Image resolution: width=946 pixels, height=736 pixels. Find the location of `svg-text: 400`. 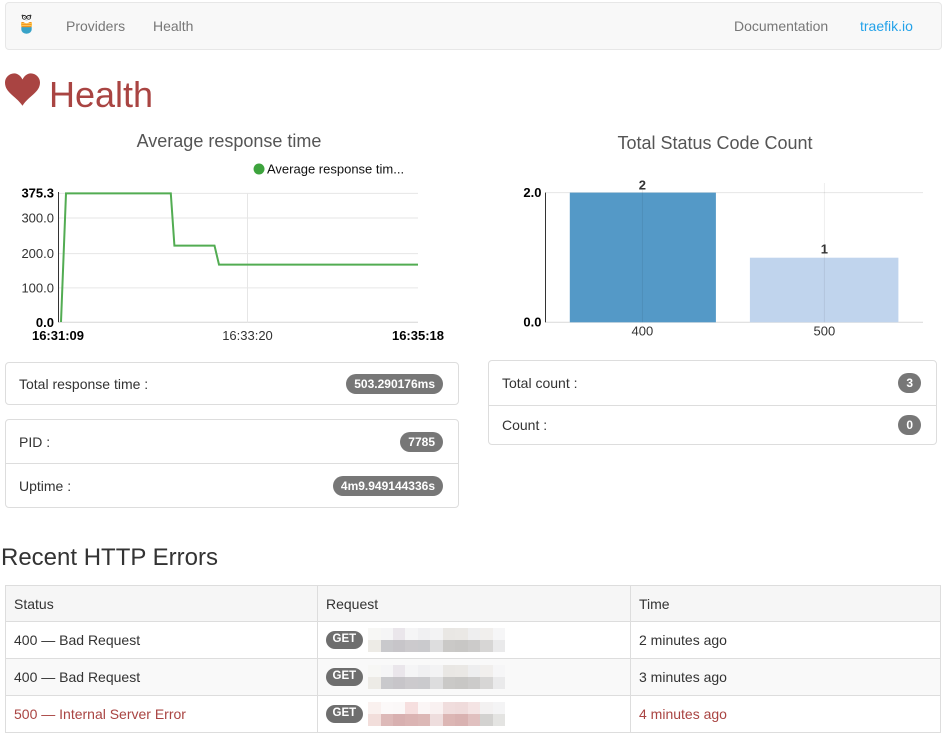

svg-text: 400 is located at coordinates (643, 331).